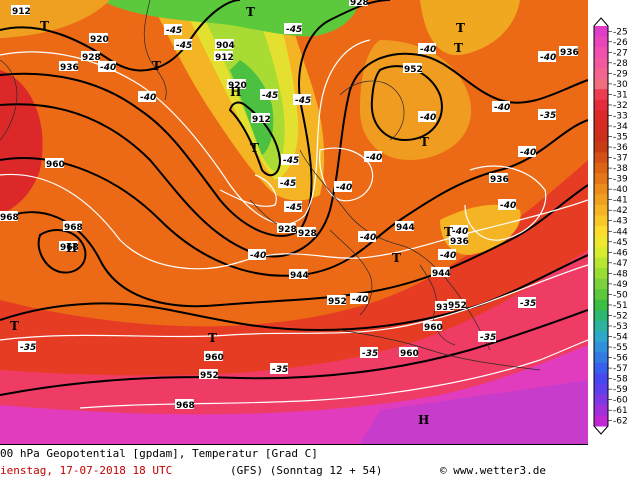 This screenshot has height=481, width=640. Describe the element at coordinates (620, 169) in the screenshot. I see `legend-label: -38` at that location.